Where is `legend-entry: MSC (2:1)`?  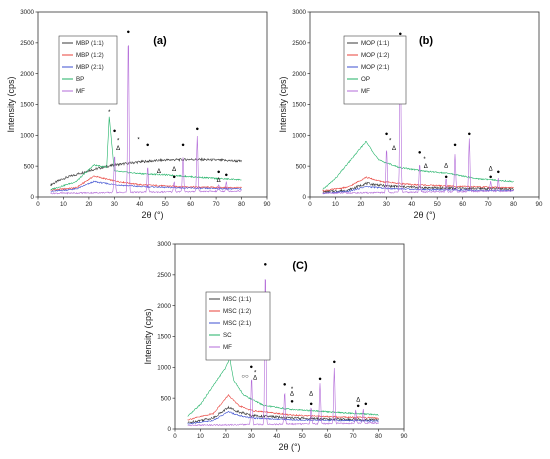
legend-entry: MSC (2:1) is located at coordinates (237, 323).